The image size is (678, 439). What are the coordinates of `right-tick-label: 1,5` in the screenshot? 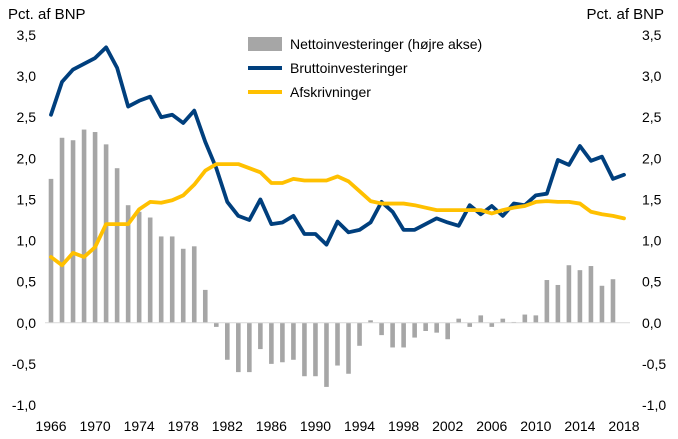 It's located at (652, 199).